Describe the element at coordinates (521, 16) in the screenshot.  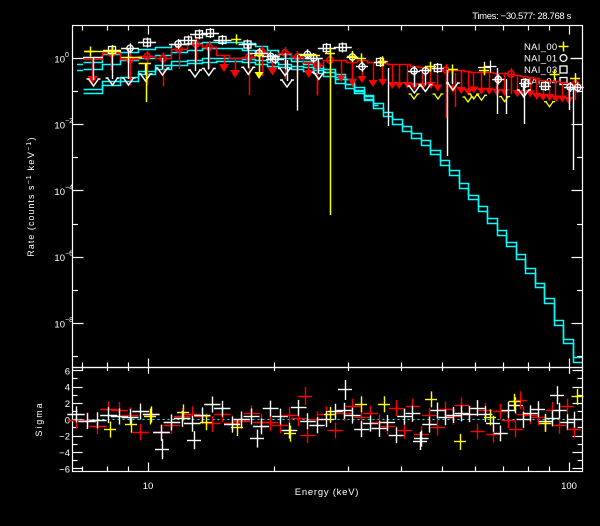
I see `svg-text: Times: −30.577: 28.768 s` at that location.